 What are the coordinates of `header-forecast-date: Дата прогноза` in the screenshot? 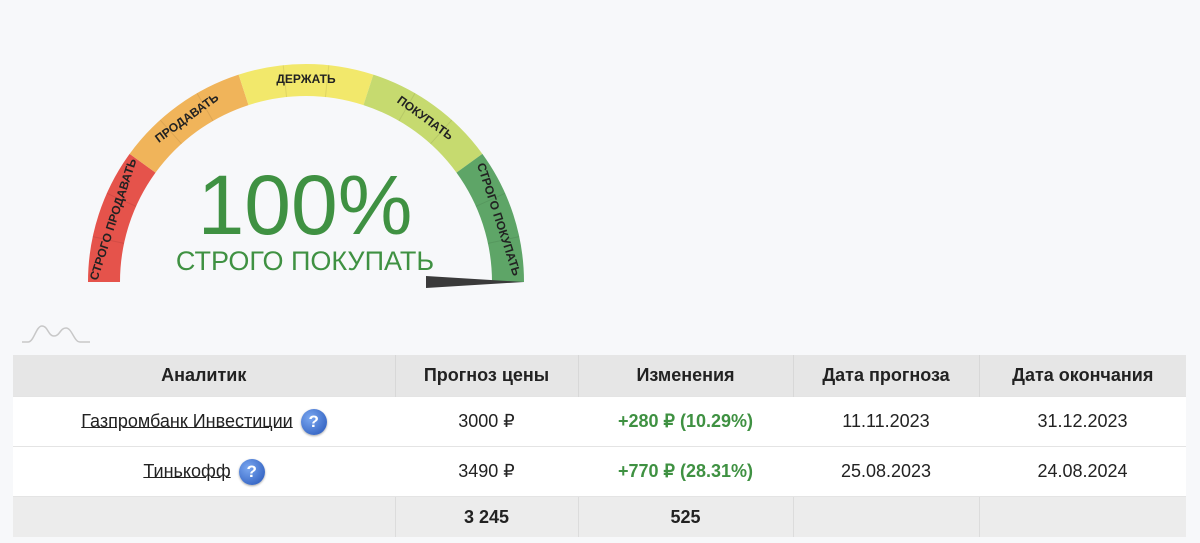 It's located at (885, 376).